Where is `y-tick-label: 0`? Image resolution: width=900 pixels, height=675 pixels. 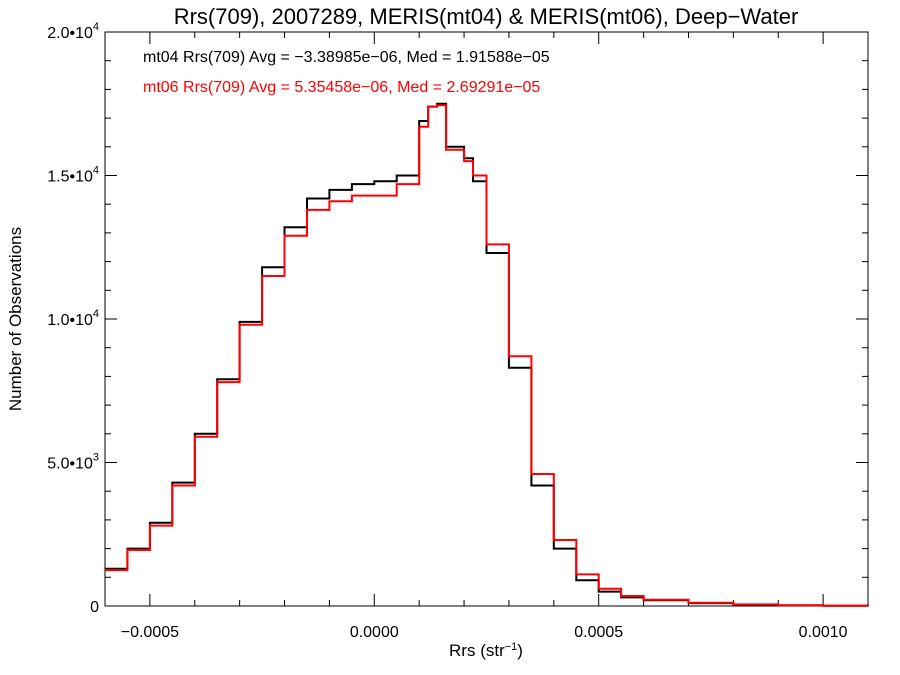
y-tick-label: 0 is located at coordinates (94, 607).